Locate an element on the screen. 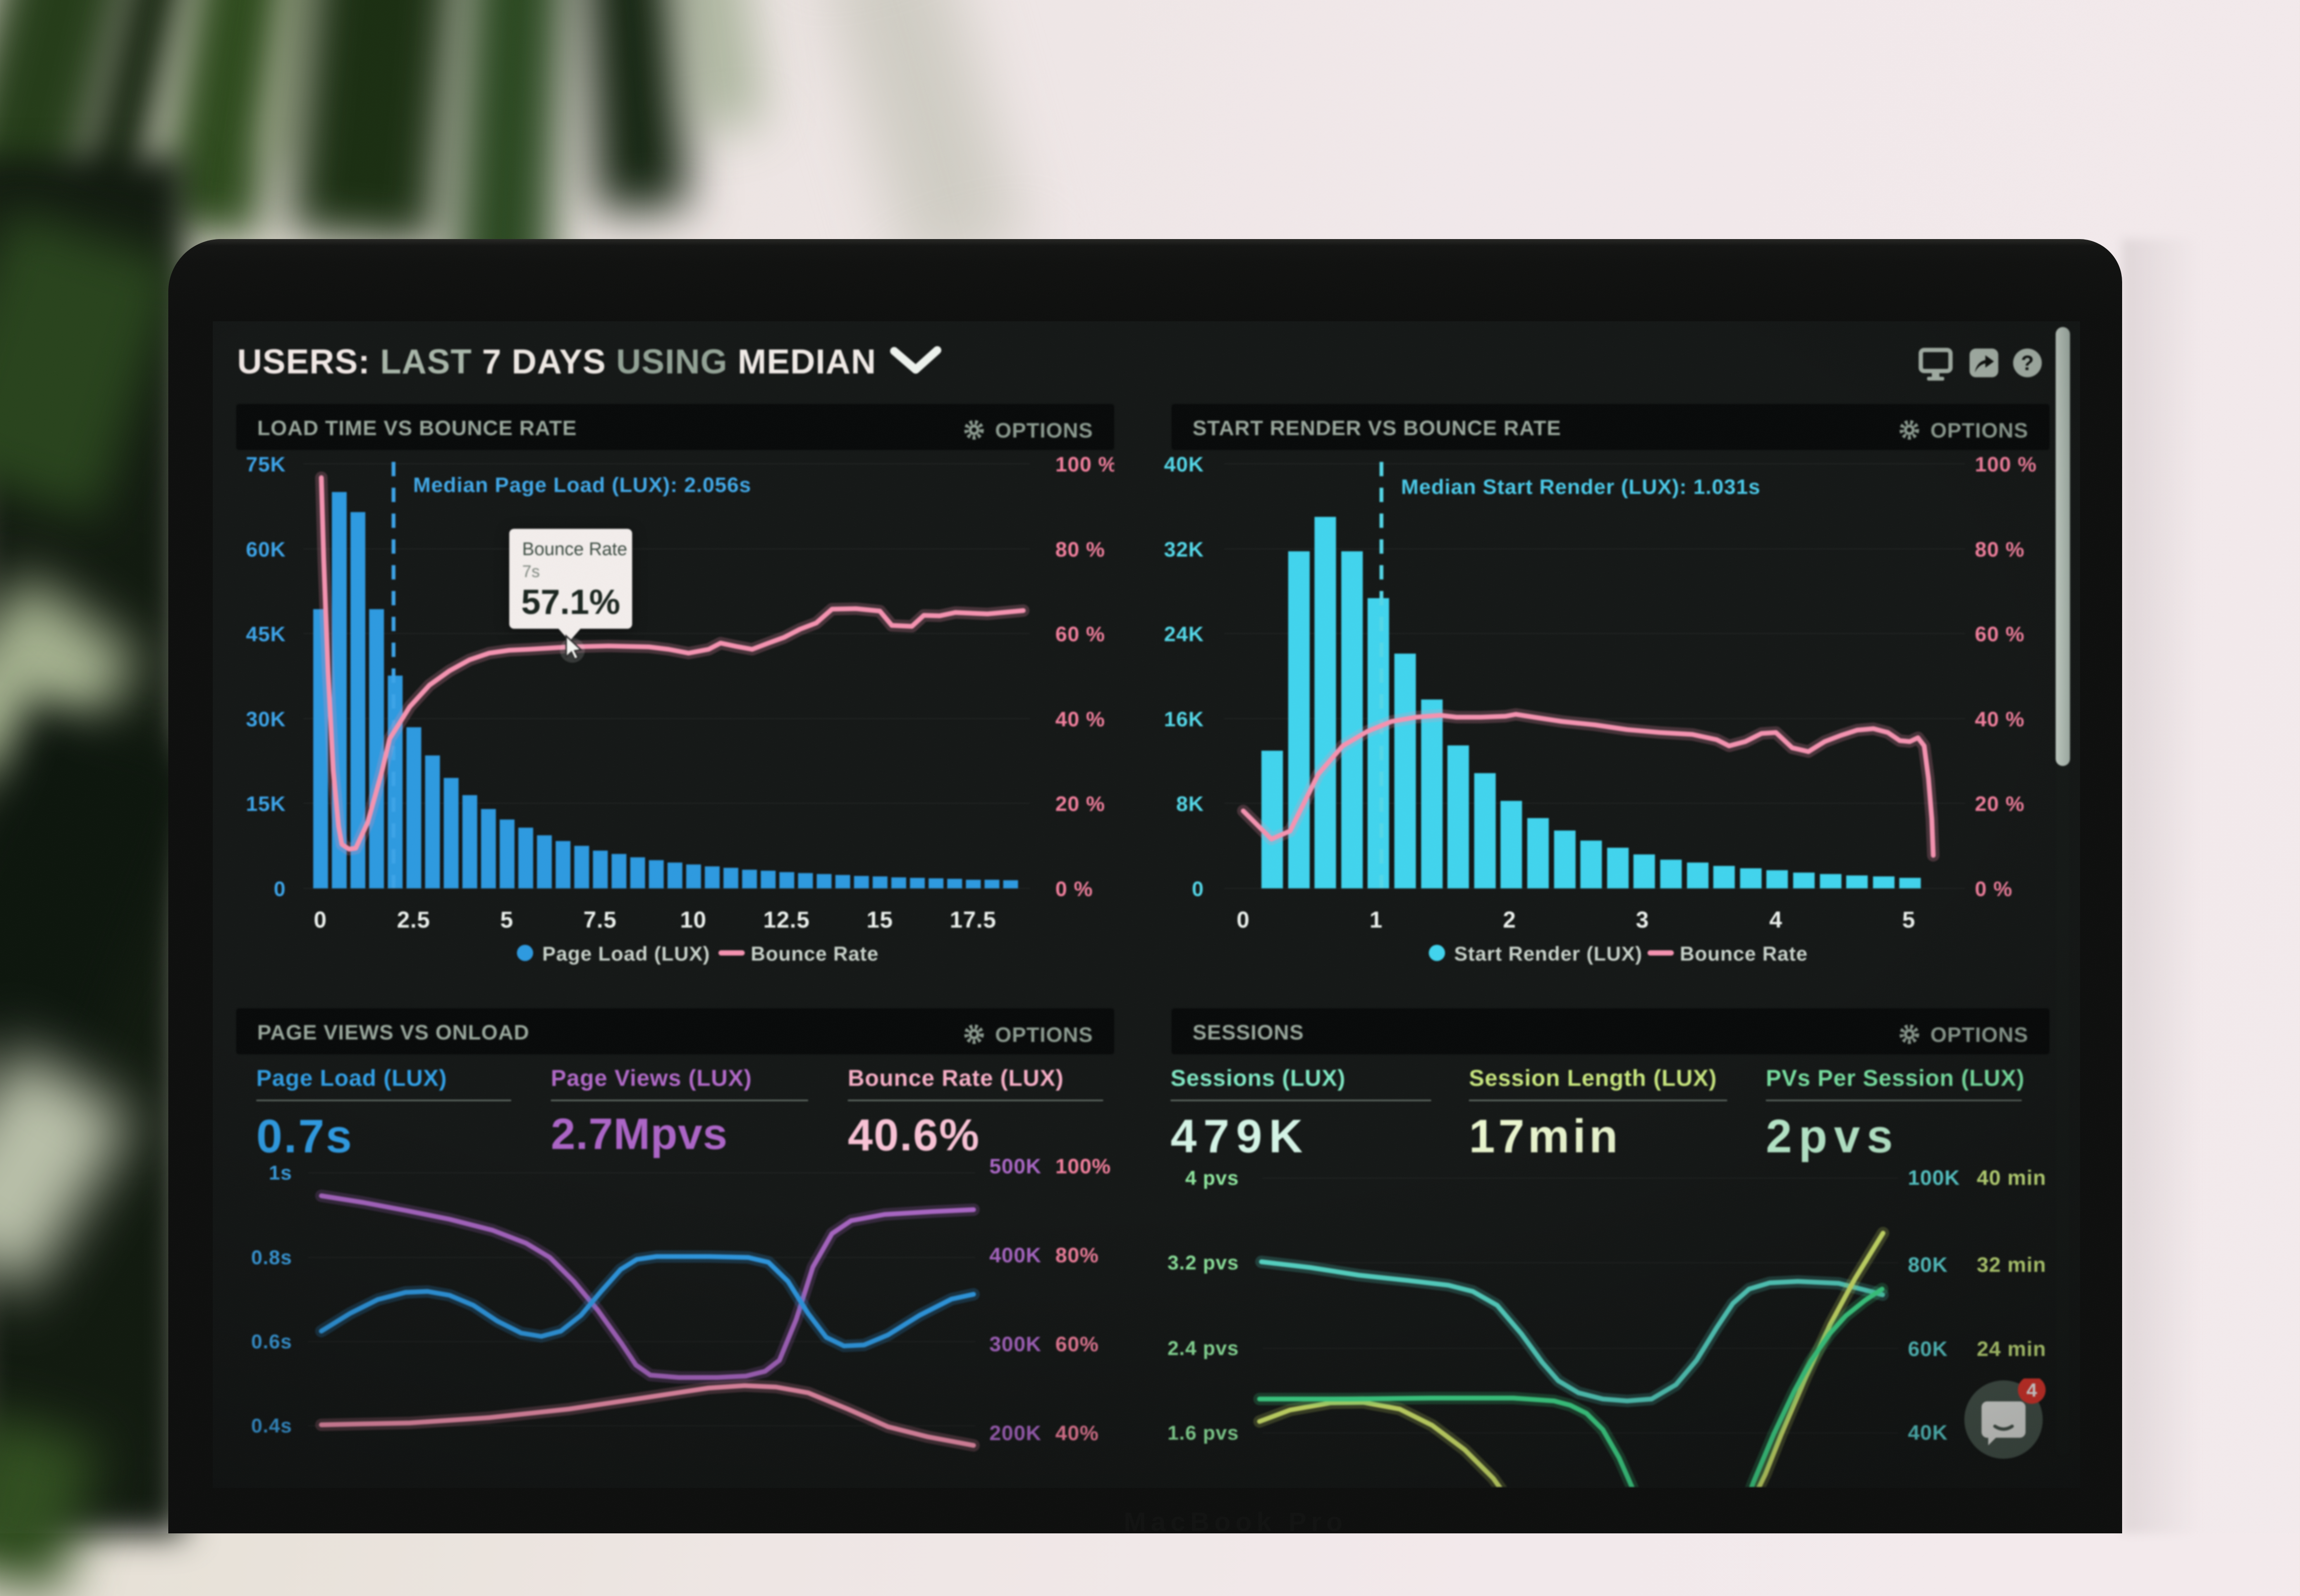  svg-text: 3 is located at coordinates (1643, 920).